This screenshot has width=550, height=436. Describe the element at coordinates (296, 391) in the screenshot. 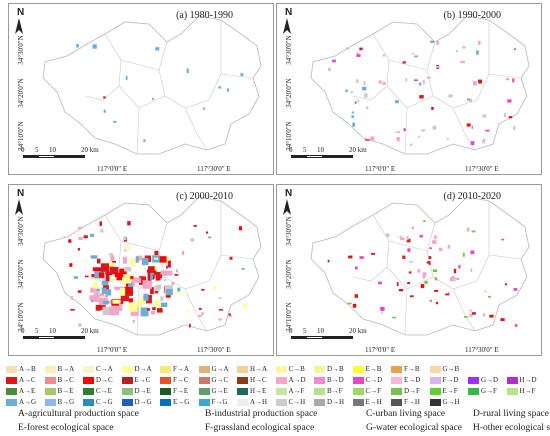

I see `legend-label: A→F` at that location.